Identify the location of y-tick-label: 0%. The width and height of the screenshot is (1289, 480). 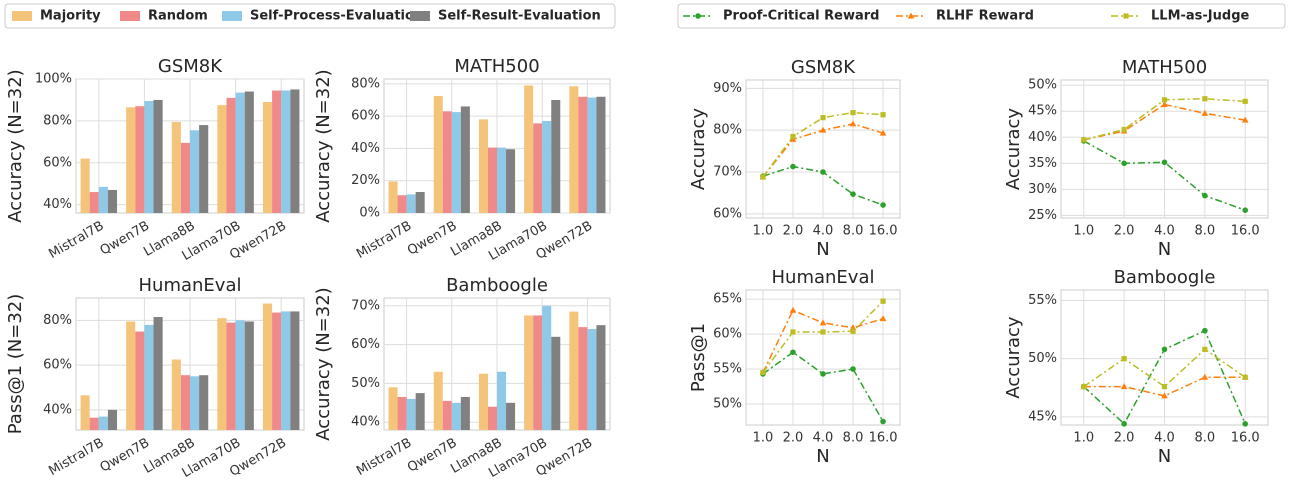
(369, 213).